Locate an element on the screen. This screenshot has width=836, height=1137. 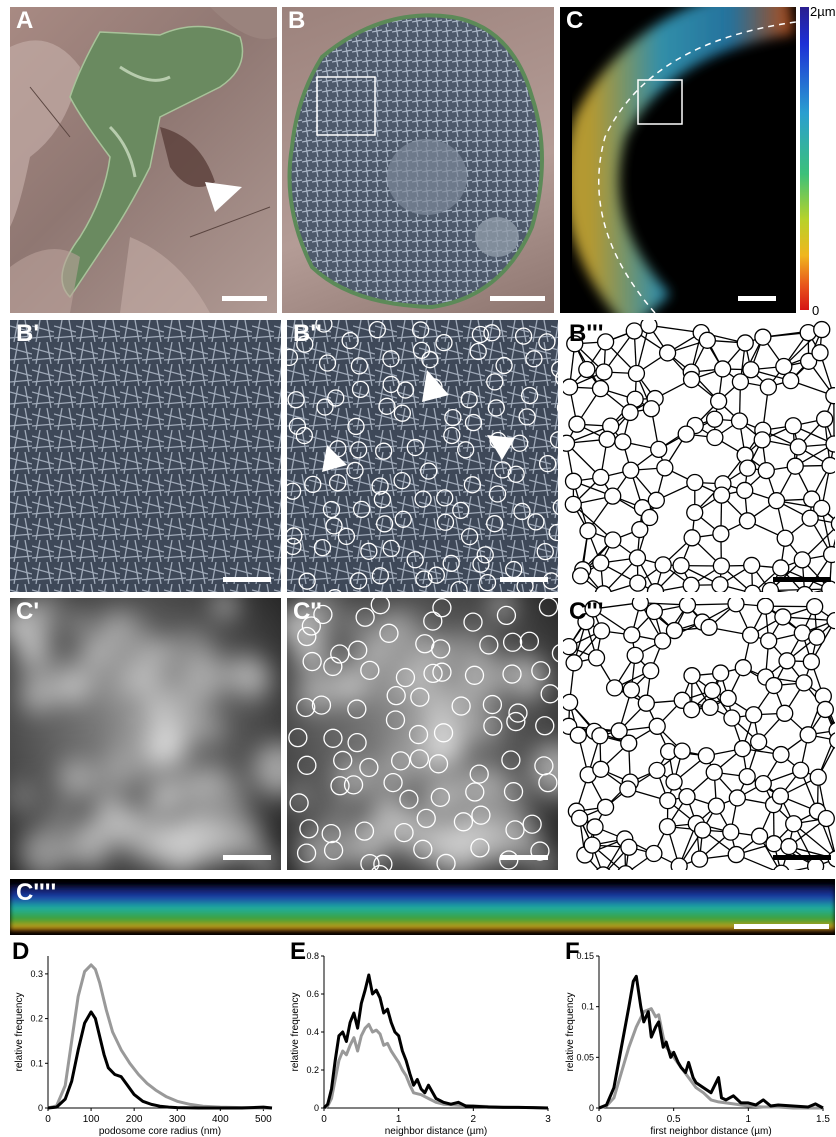
scale-bar is located at coordinates (802, 857).